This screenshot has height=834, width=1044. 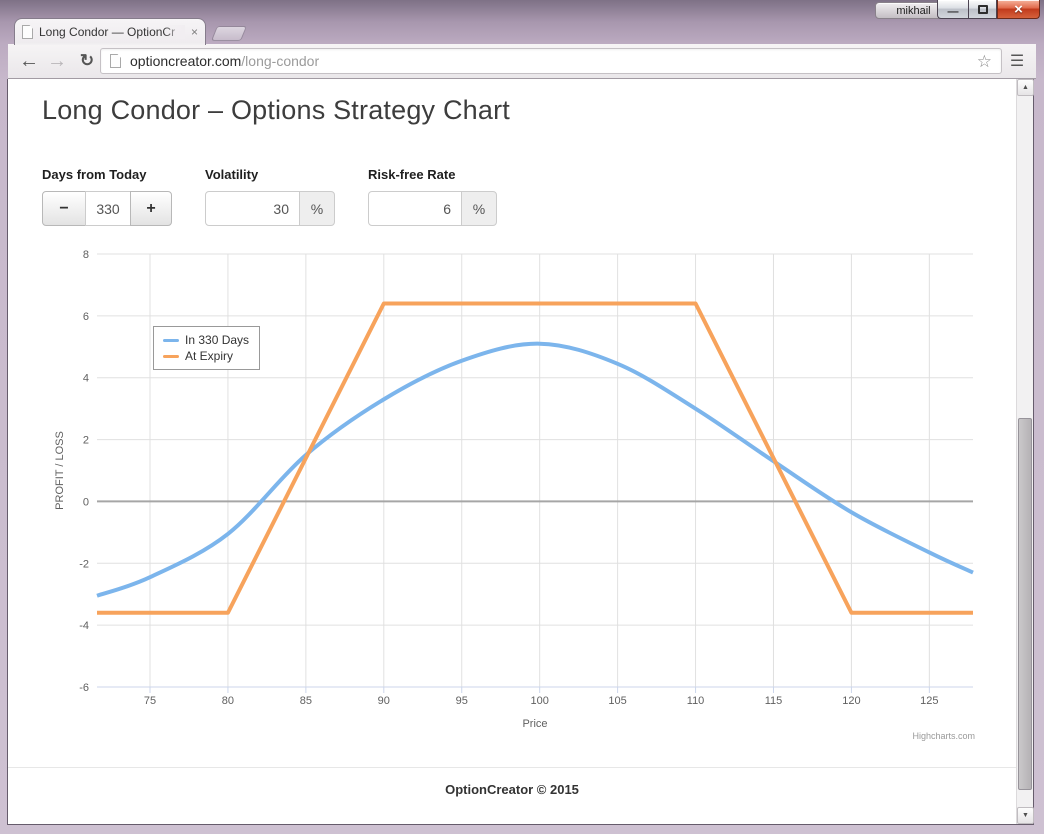 What do you see at coordinates (929, 701) in the screenshot?
I see `x-tick-label: 125` at bounding box center [929, 701].